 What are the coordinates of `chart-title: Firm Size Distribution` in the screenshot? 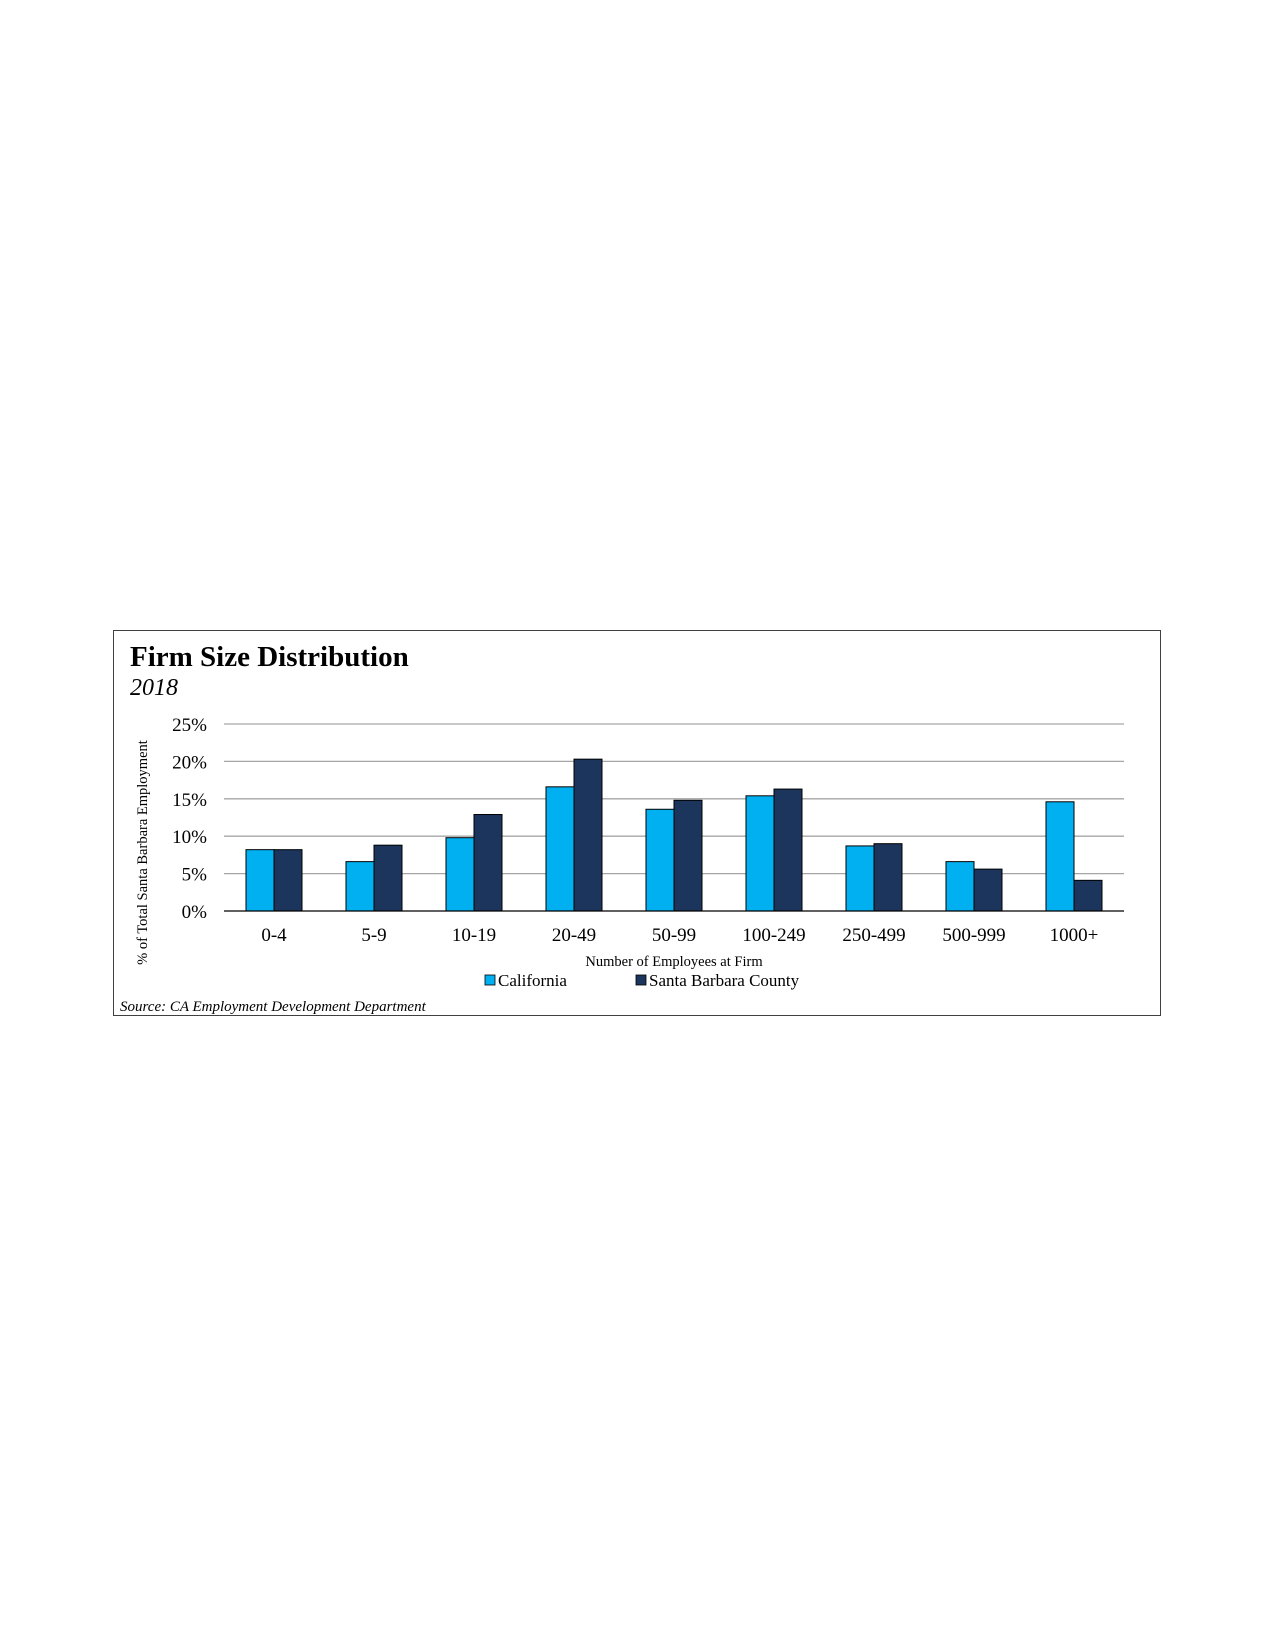 It's located at (269, 657).